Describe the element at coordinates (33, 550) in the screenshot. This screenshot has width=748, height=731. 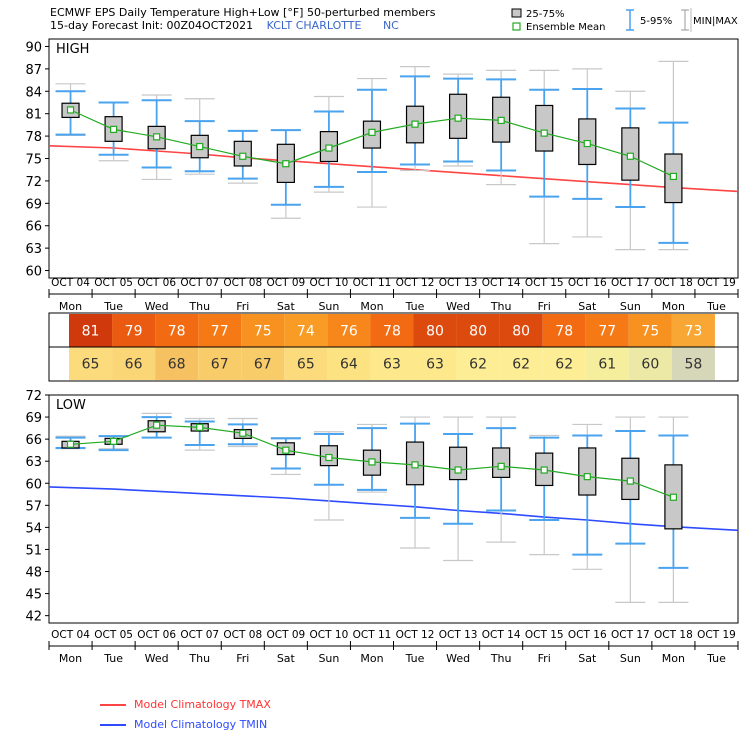
I see `low-panel-ytick-label: 51` at that location.